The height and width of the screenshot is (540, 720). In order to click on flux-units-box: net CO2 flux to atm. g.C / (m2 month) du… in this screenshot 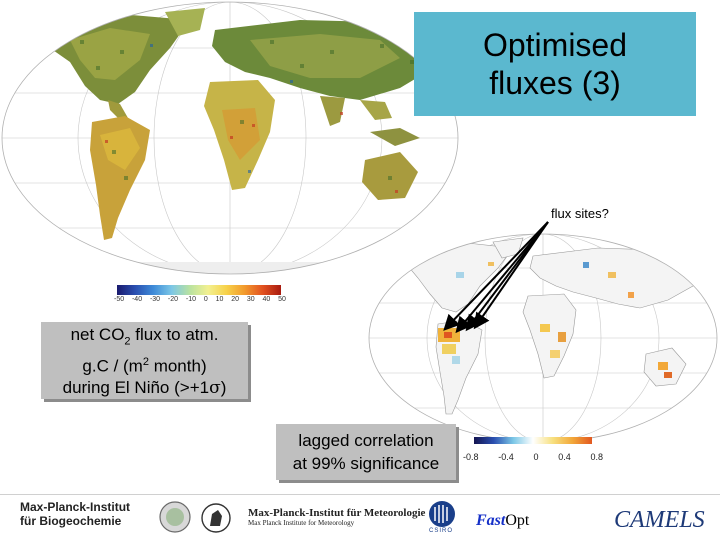, I will do `click(144, 360)`.